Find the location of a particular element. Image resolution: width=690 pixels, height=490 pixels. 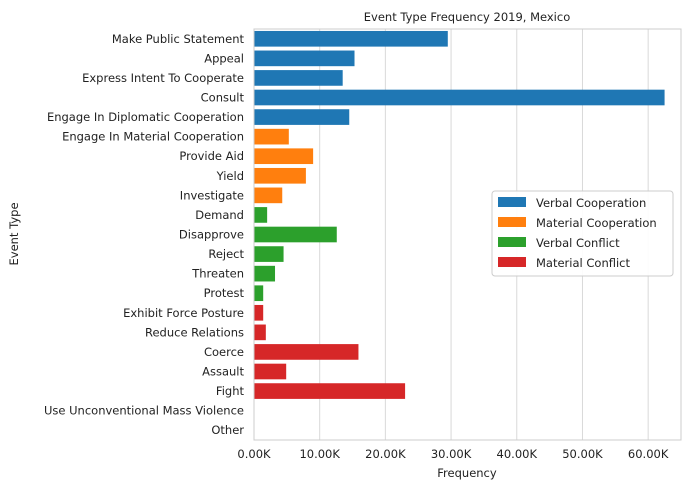

bar-consult is located at coordinates (459, 97).